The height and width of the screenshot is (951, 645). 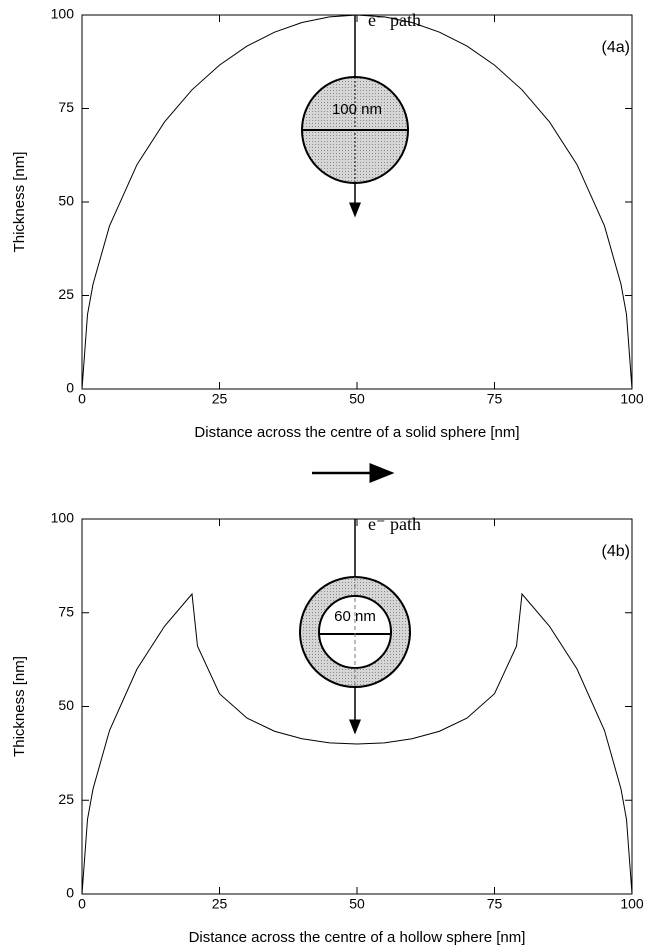 I want to click on hollow-sphere-diagram: 60 nm e⁻ path (4b), so click(x=464, y=624).